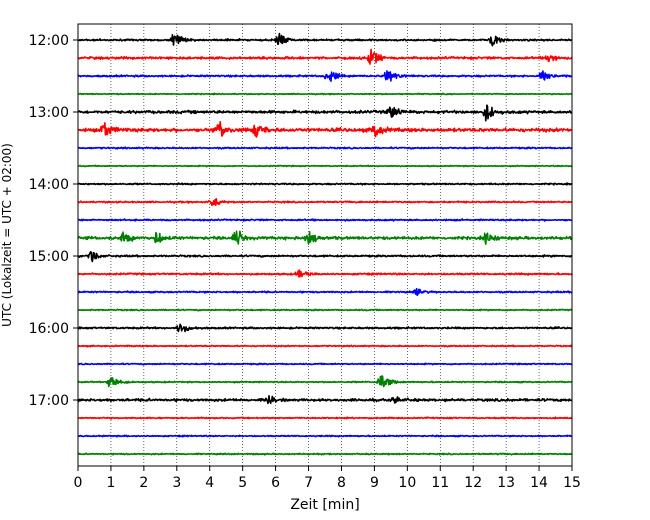  What do you see at coordinates (327, 478) in the screenshot?
I see `x-axis-ticks: 0 1 2 3 4 5 6 7 8 9 10 11 12 13 14 15` at bounding box center [327, 478].